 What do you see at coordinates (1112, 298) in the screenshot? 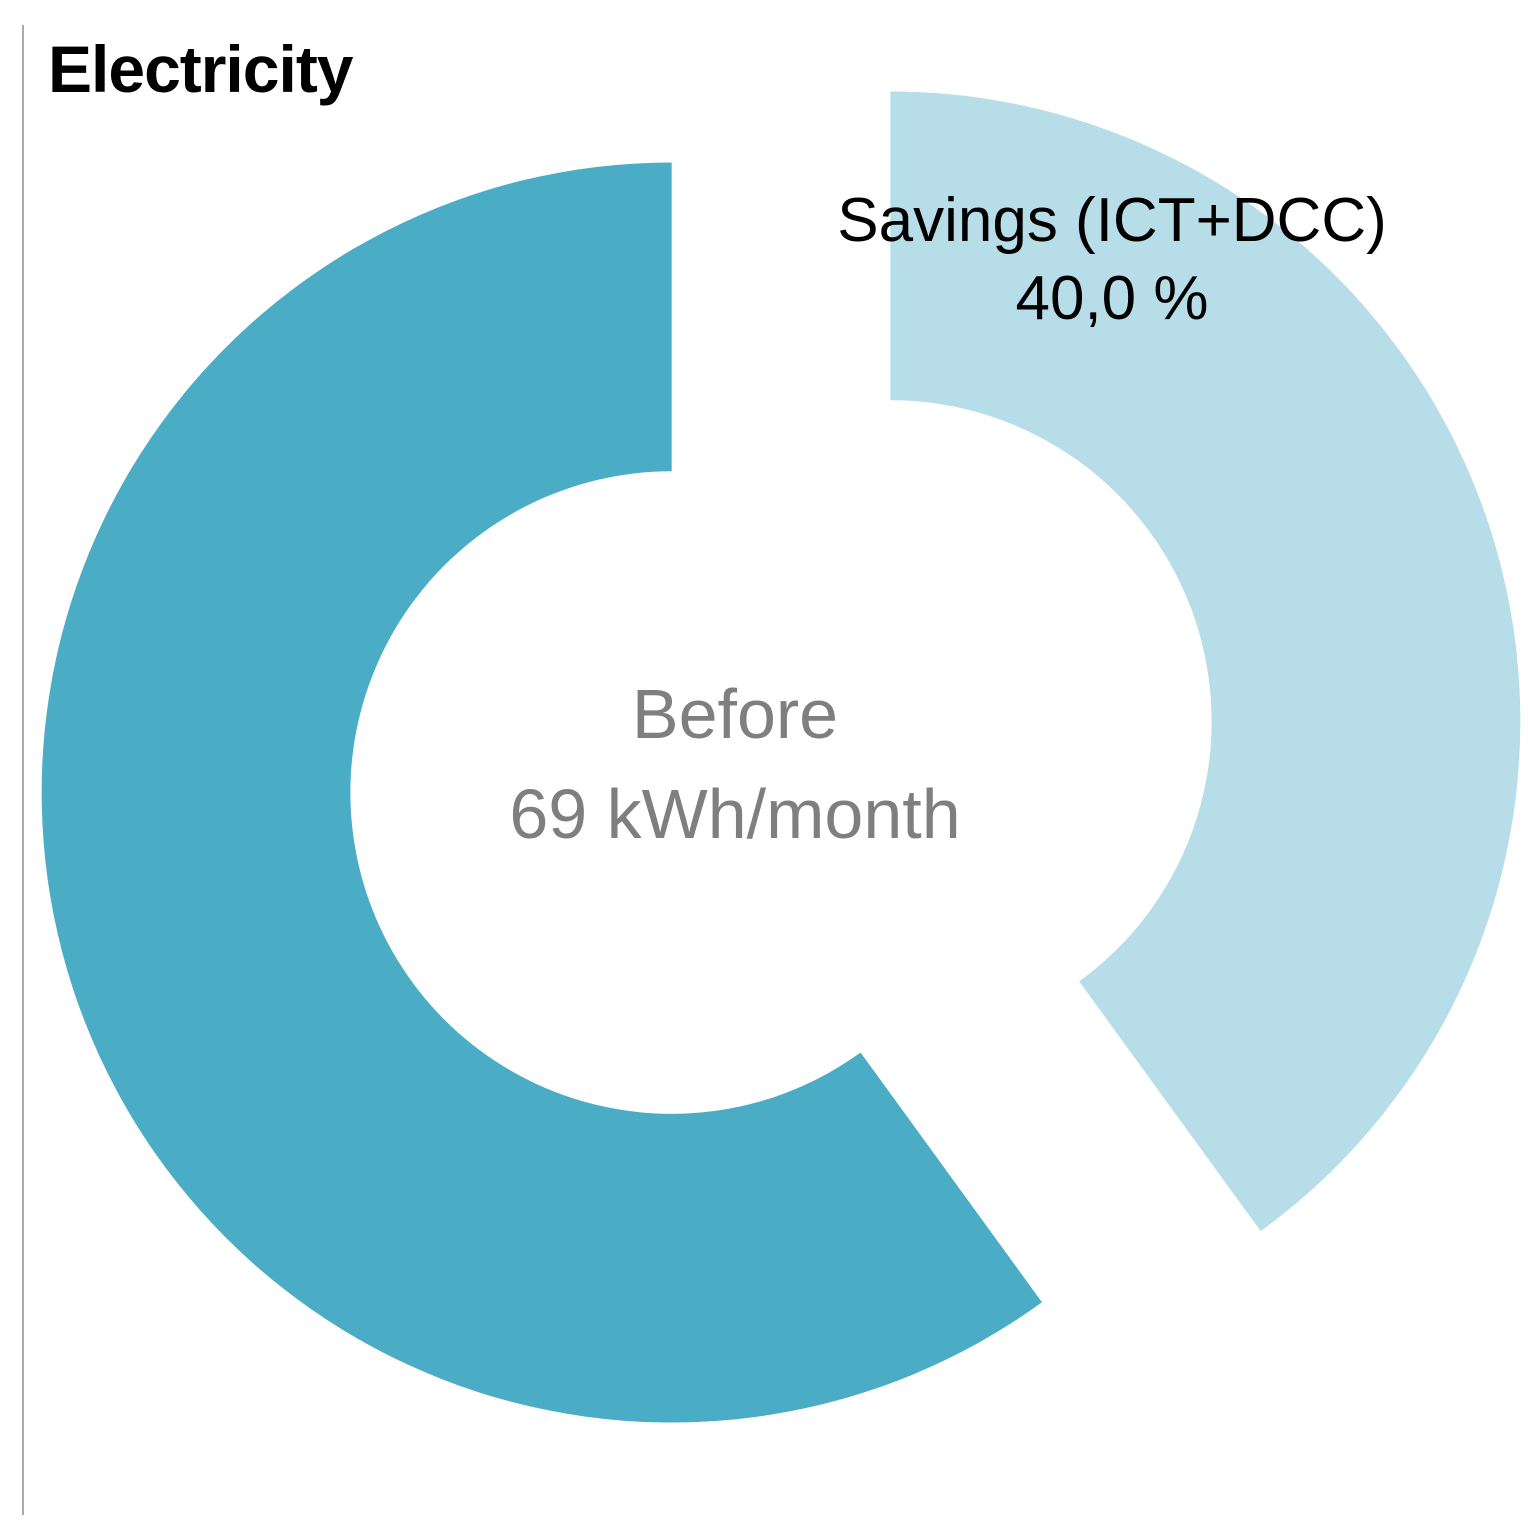
I see `slice-callout-label-value: 40,0 %` at bounding box center [1112, 298].